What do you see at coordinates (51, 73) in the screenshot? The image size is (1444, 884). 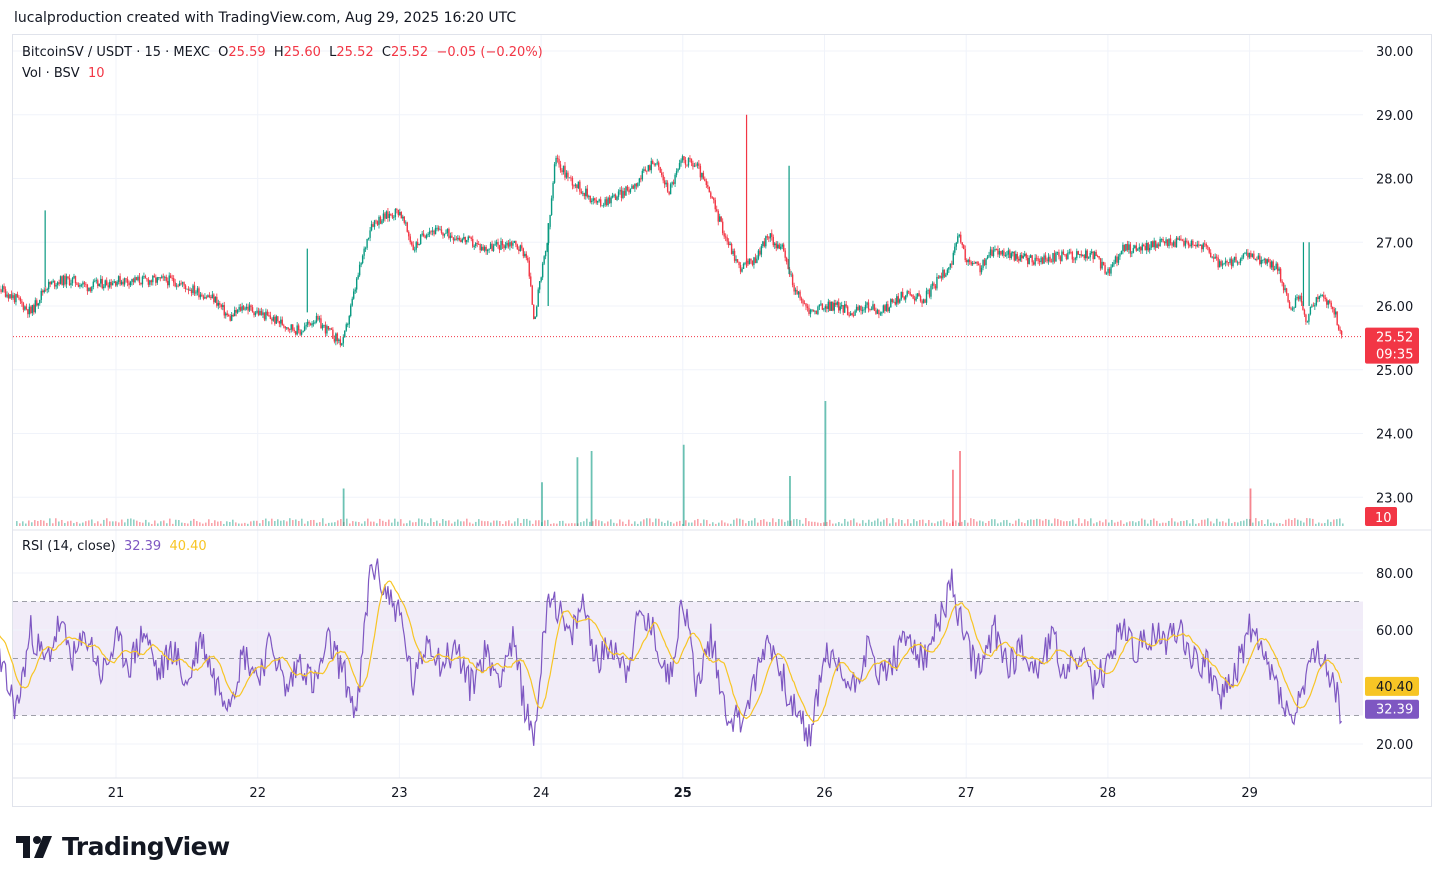 I see `volume-label: Vol · BSV` at bounding box center [51, 73].